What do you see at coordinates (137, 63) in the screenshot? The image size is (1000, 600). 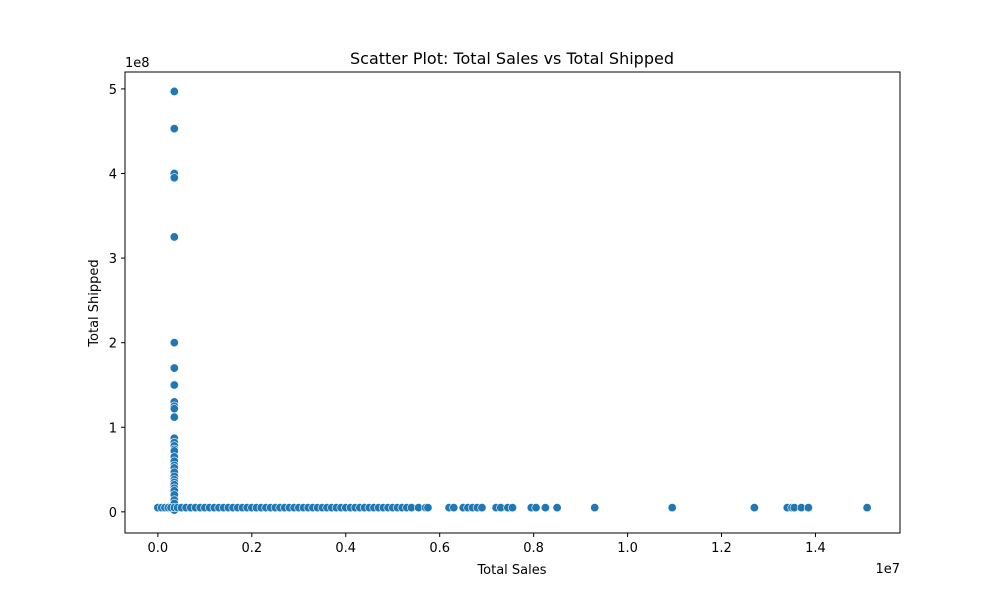 I see `y-axis-offset-label: 1e8` at bounding box center [137, 63].